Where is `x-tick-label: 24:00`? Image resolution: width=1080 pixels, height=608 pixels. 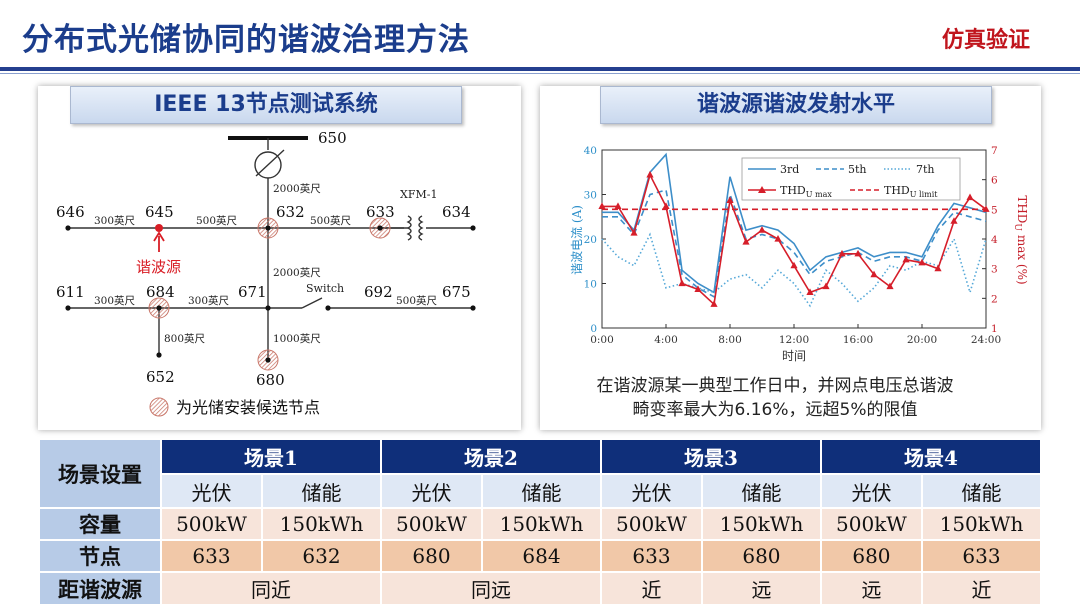
x-tick-label: 24:00 is located at coordinates (986, 340).